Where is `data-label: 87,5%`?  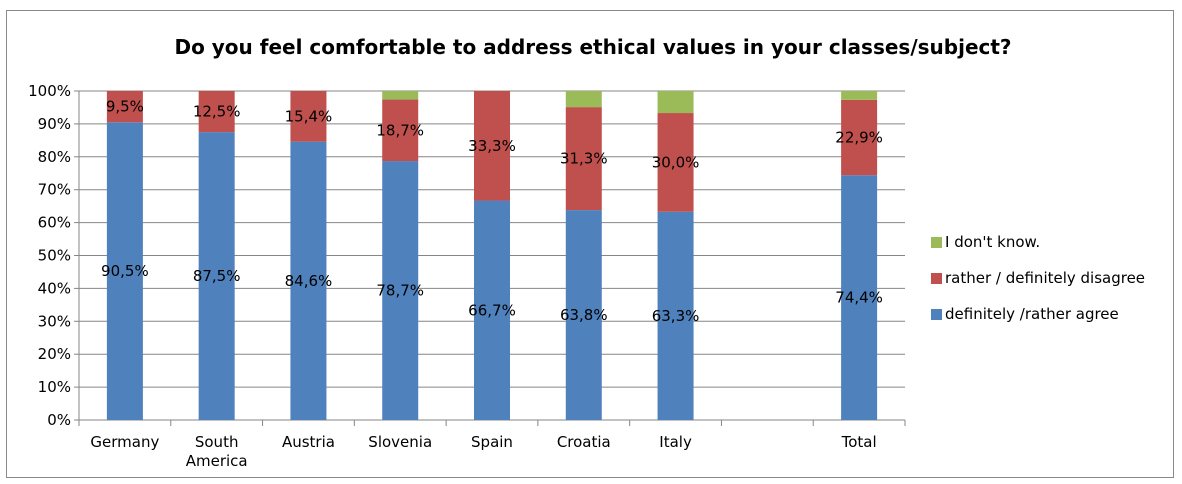 data-label: 87,5% is located at coordinates (217, 276).